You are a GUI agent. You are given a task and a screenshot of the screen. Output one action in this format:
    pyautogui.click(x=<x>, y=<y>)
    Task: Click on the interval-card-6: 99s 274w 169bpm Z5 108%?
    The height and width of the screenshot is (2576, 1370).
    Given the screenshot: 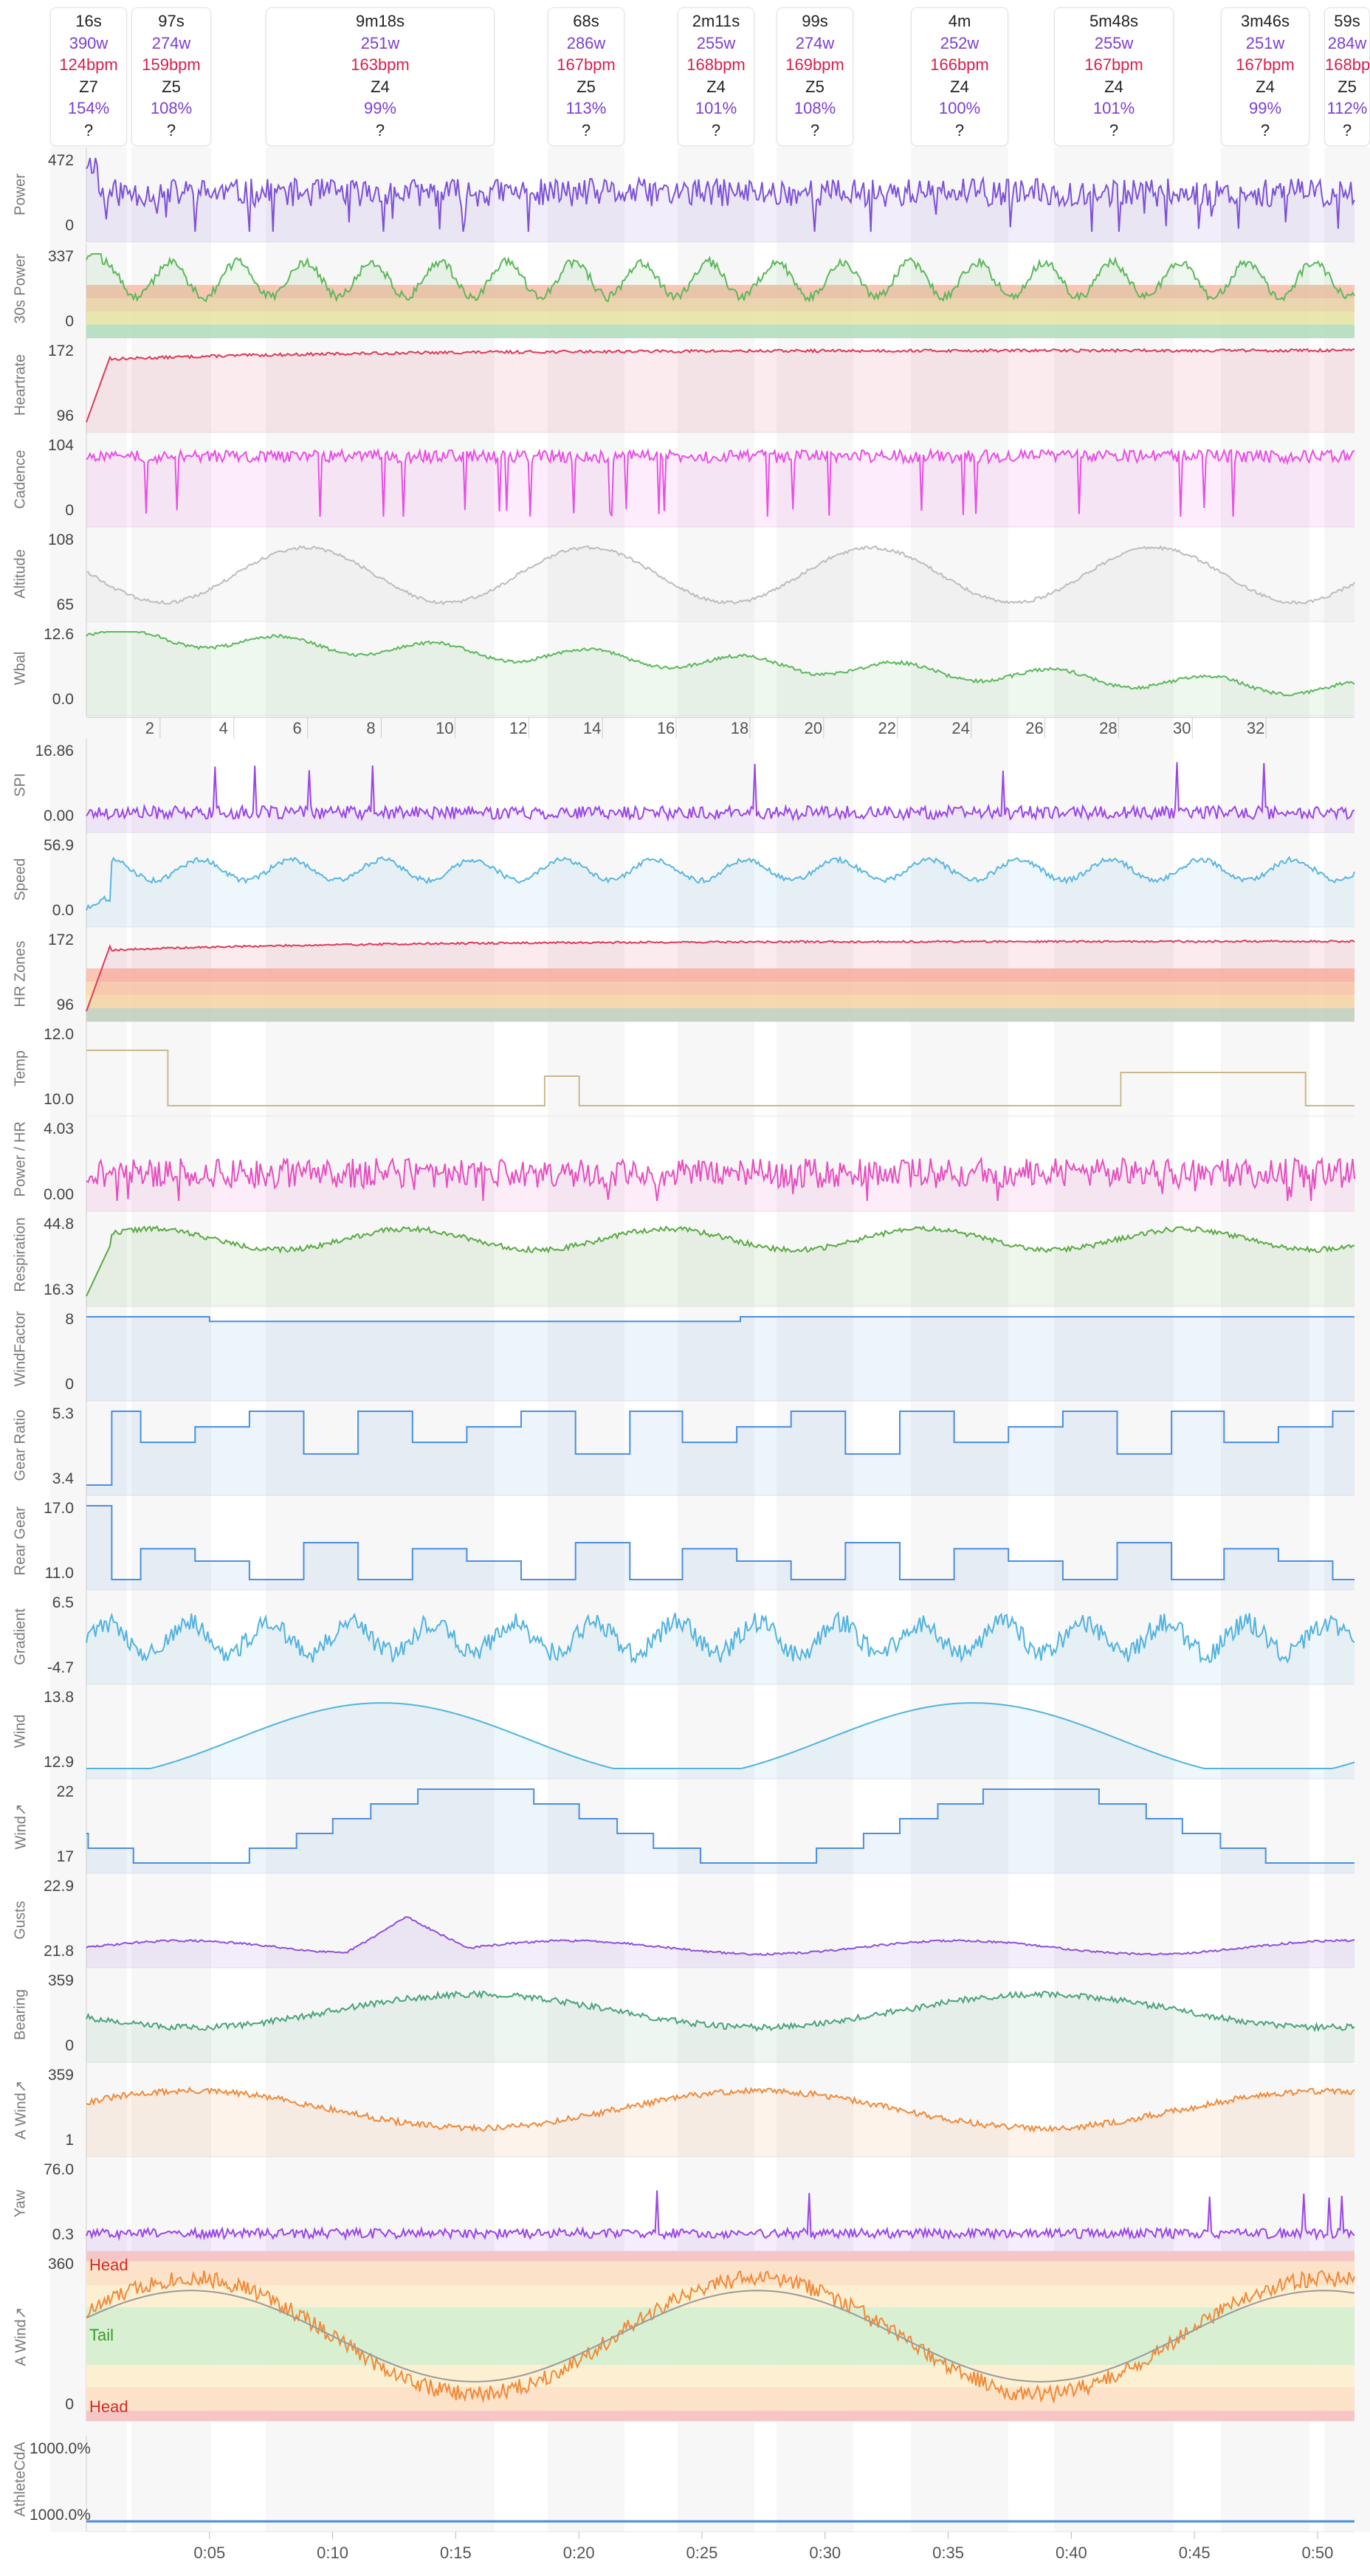 What is the action you would take?
    pyautogui.click(x=815, y=76)
    